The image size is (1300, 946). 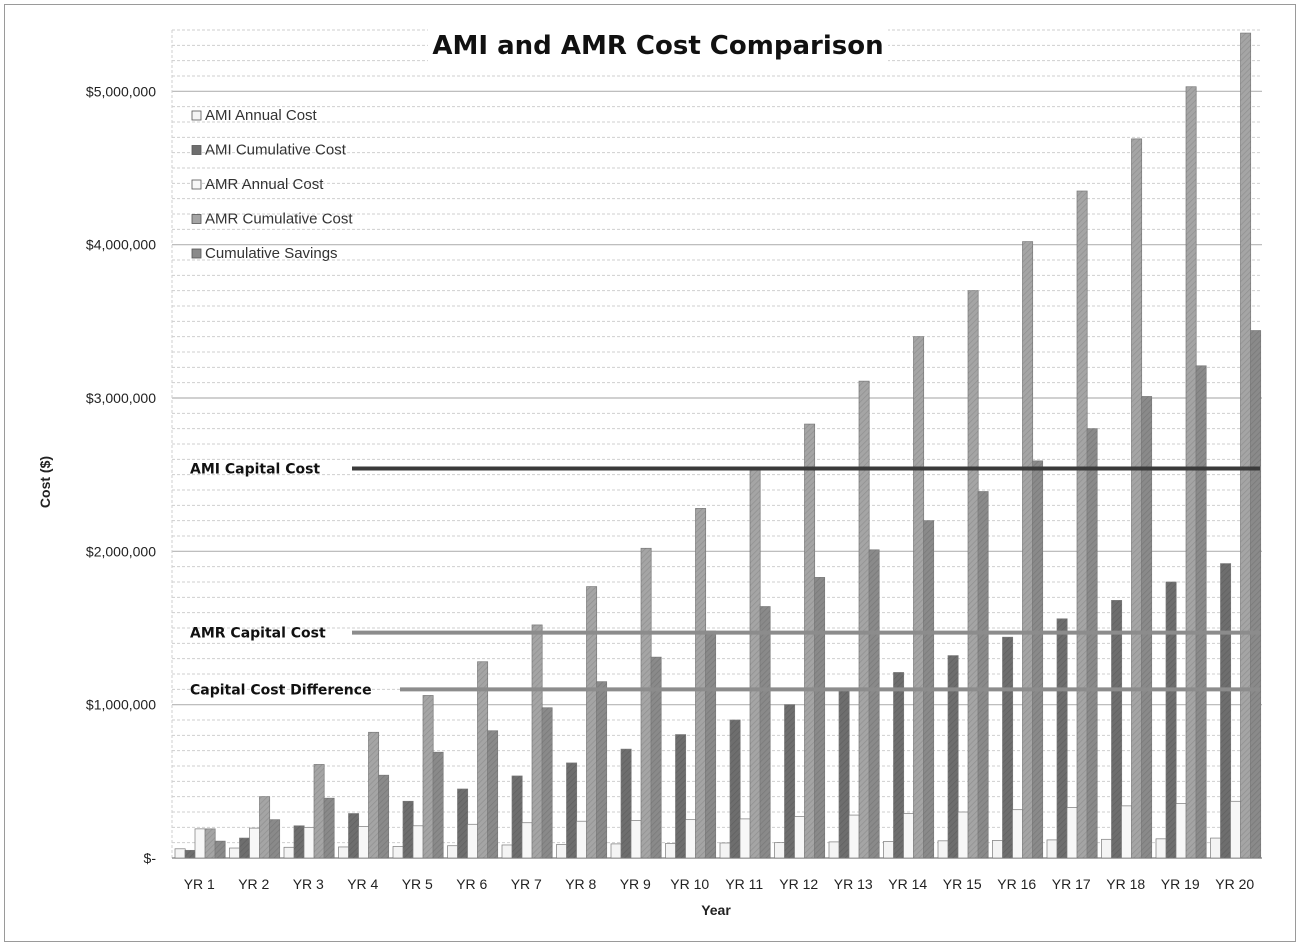 What do you see at coordinates (264, 184) in the screenshot?
I see `legend-item-label: AMR Annual Cost` at bounding box center [264, 184].